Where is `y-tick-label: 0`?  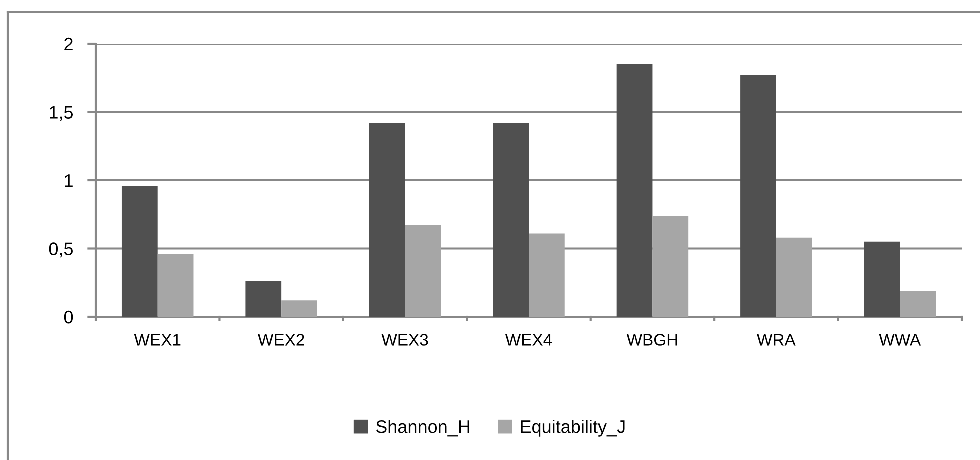 y-tick-label: 0 is located at coordinates (69, 317).